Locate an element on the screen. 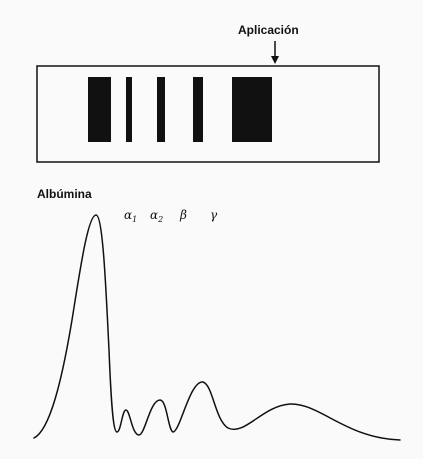  gel-bands is located at coordinates (180, 109).